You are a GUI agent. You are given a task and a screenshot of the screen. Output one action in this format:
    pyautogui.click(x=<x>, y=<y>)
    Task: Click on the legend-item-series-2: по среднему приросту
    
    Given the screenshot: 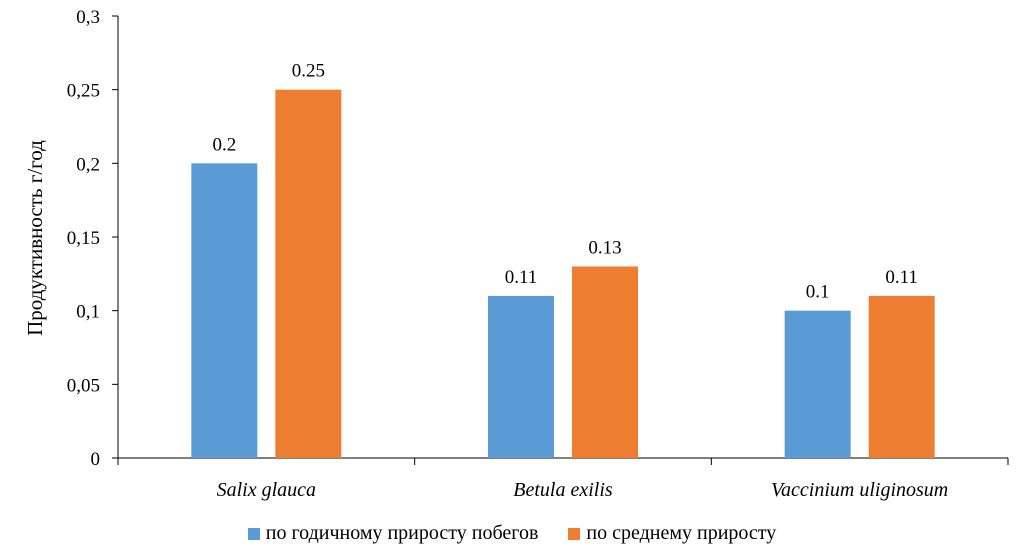 What is the action you would take?
    pyautogui.click(x=672, y=533)
    